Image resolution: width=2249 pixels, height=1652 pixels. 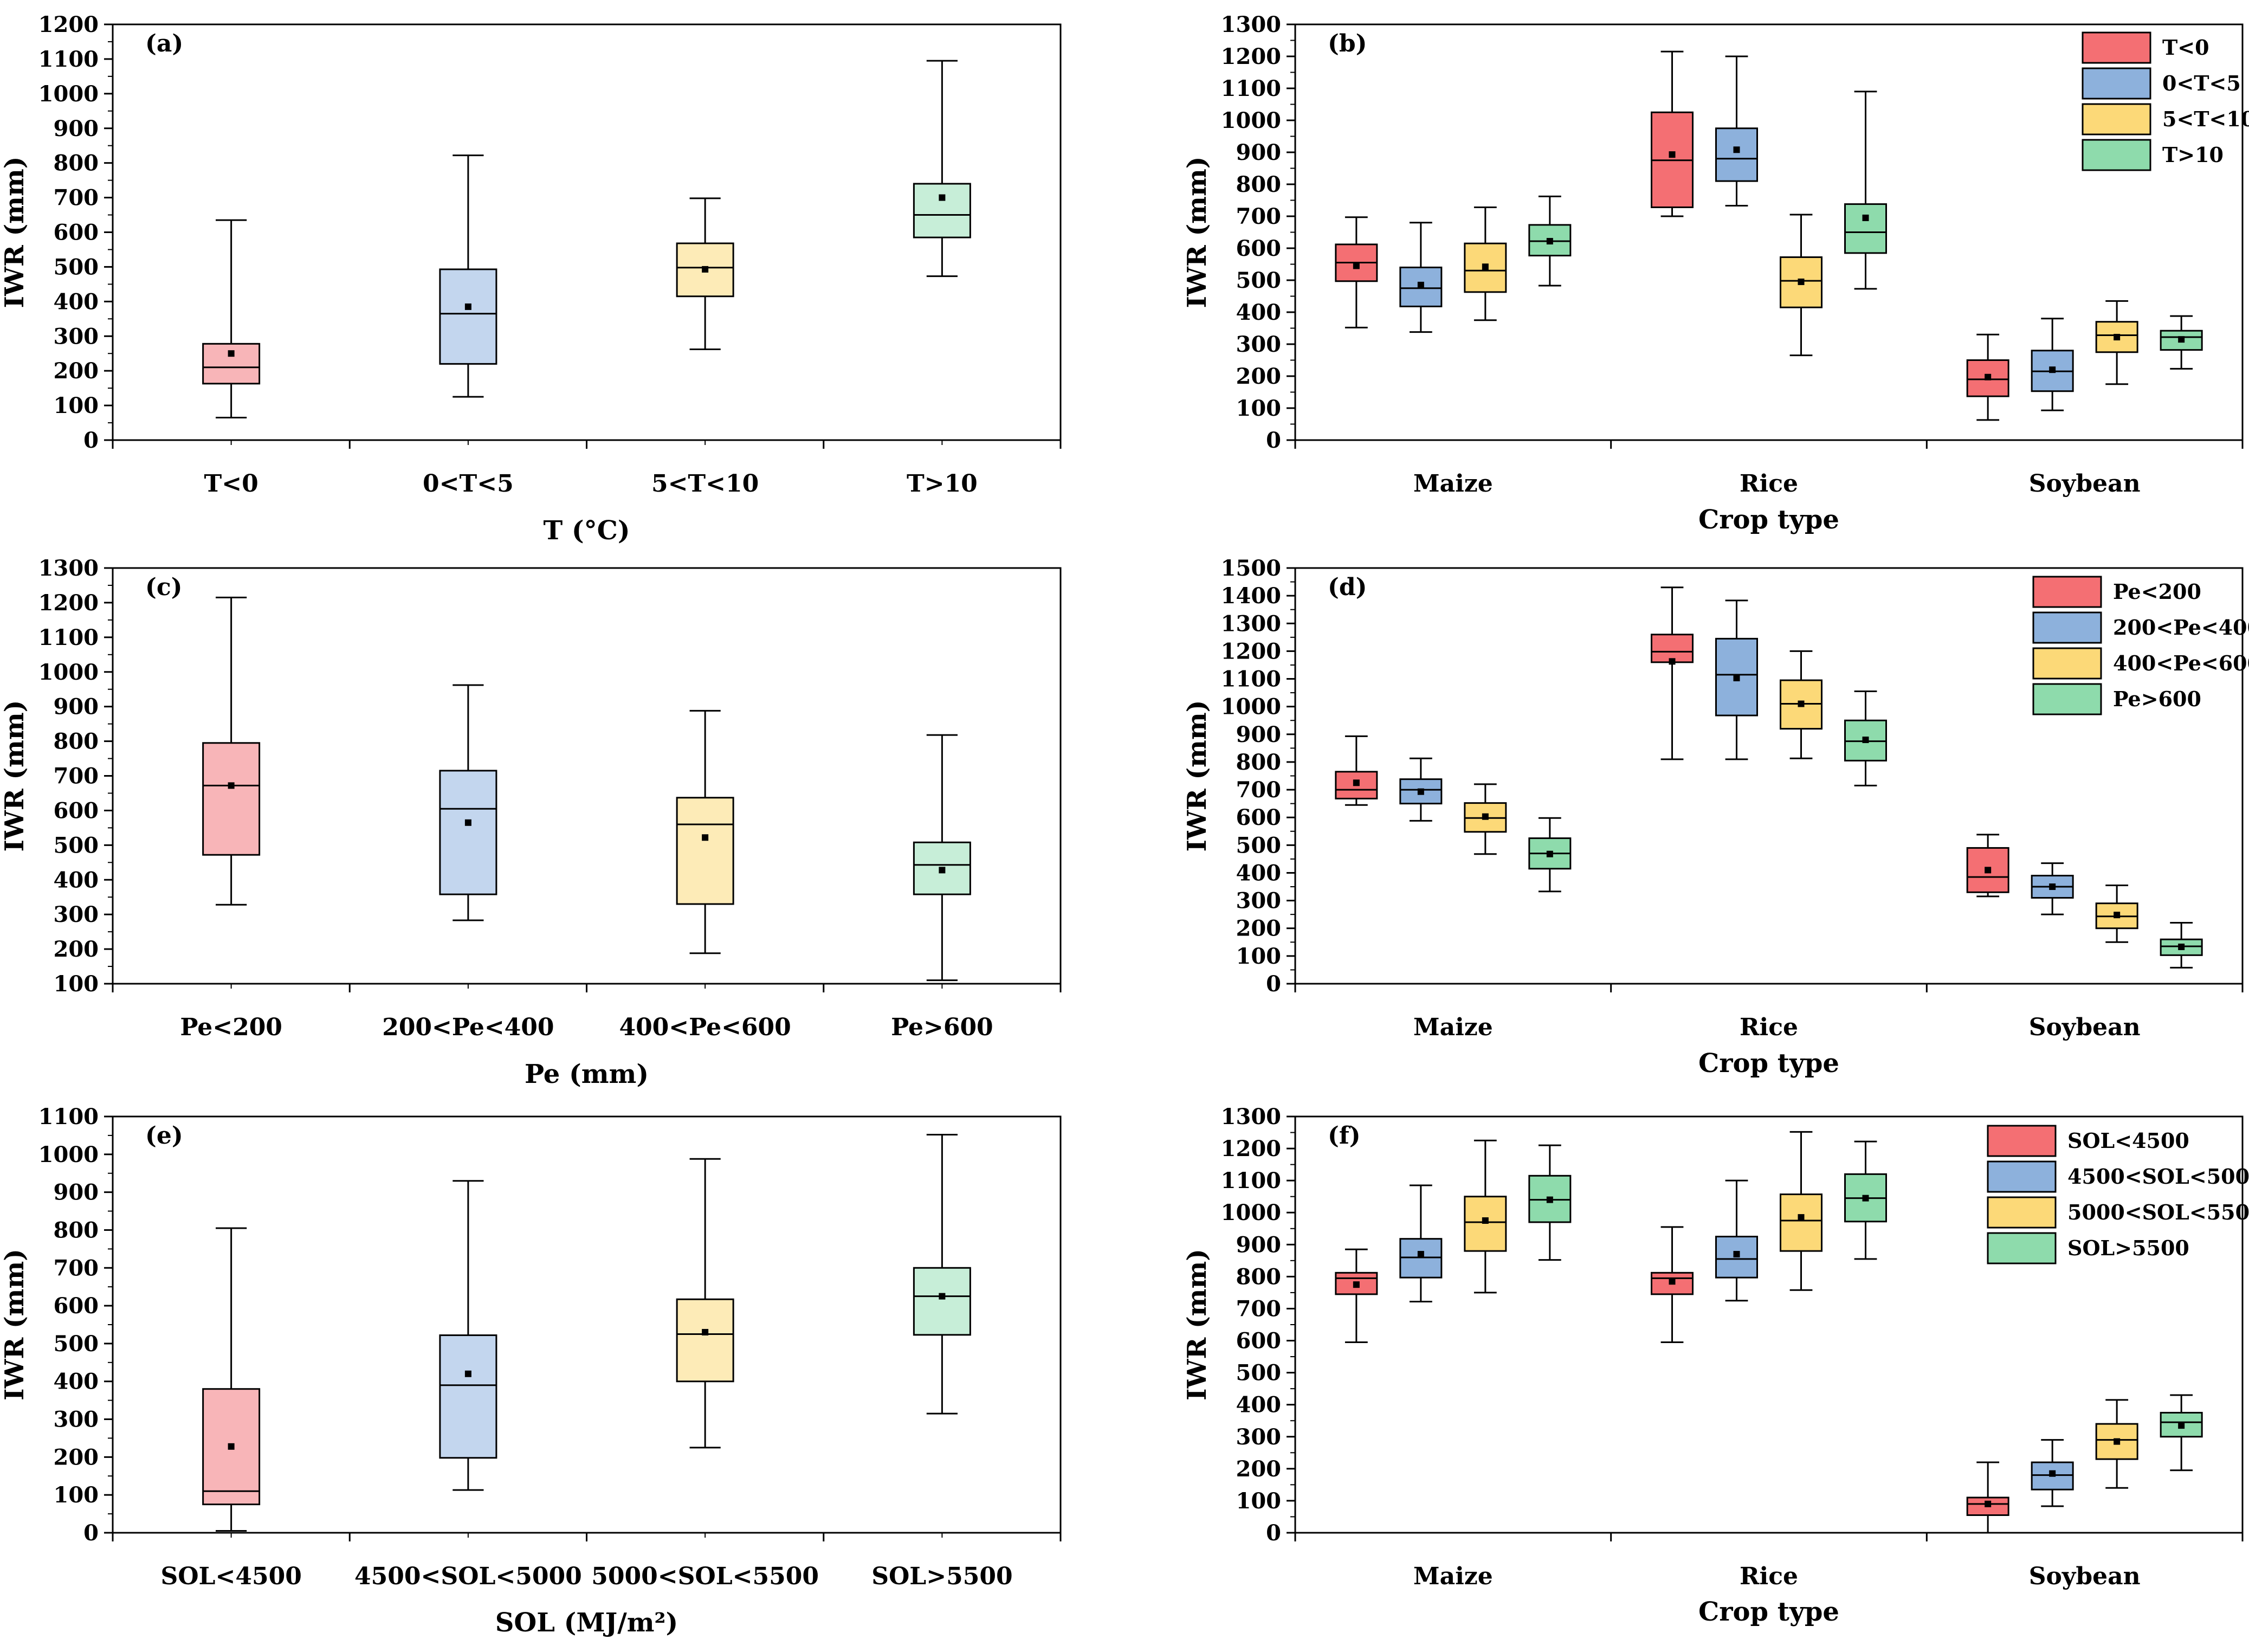 What do you see at coordinates (2205, 119) in the screenshot?
I see `legend-label: 5<T<10` at bounding box center [2205, 119].